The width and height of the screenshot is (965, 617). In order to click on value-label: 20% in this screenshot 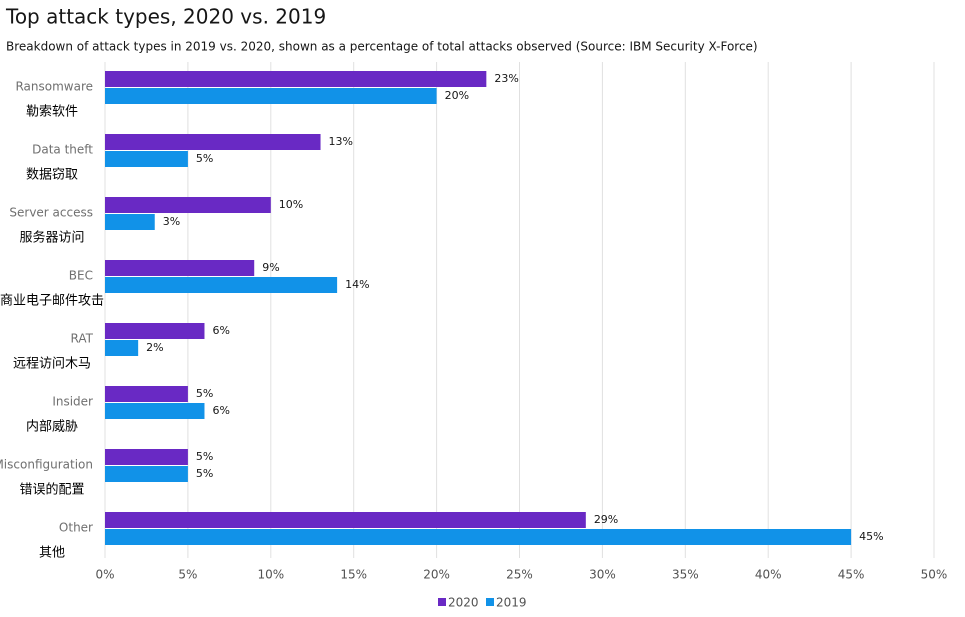, I will do `click(457, 95)`.